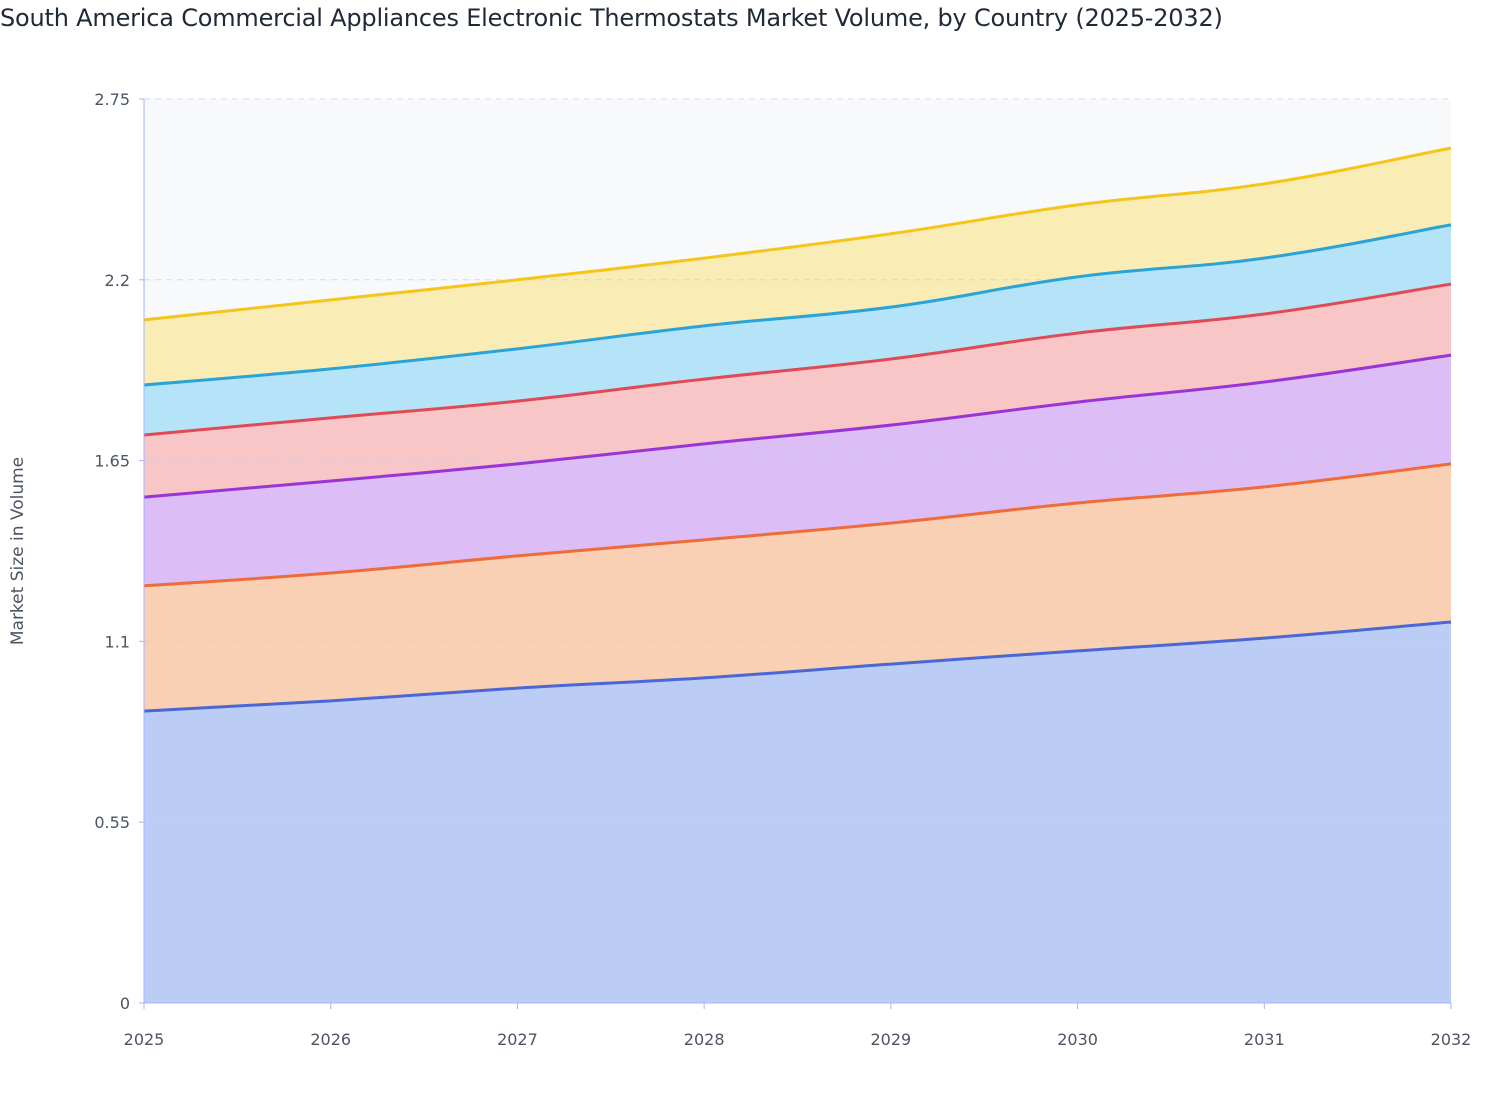 This screenshot has height=1120, width=1508. What do you see at coordinates (890, 1039) in the screenshot?
I see `x-tick-label: 2029` at bounding box center [890, 1039].